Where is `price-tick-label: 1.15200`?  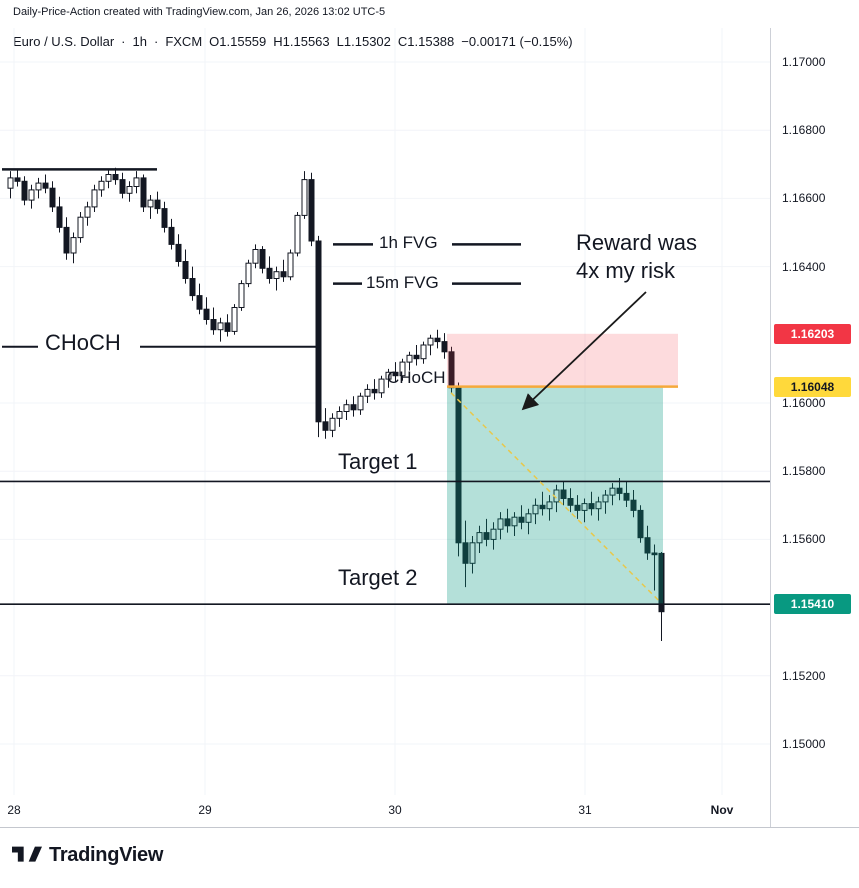
price-tick-label: 1.15200 is located at coordinates (804, 675).